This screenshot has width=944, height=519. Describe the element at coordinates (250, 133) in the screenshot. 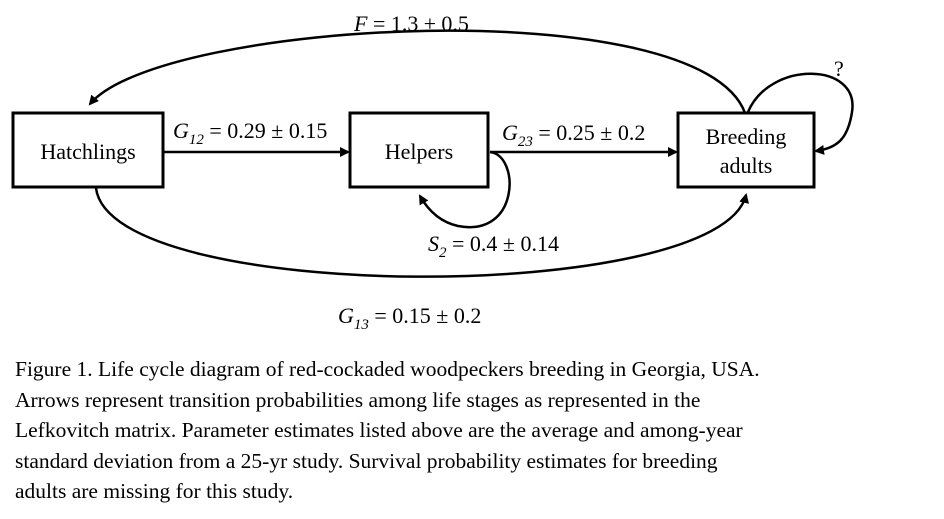

I see `g12-label: G12 = 0.29 ± 0.15` at that location.